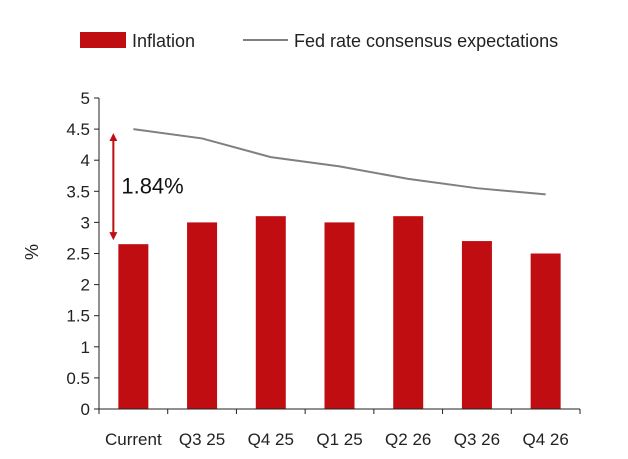  Describe the element at coordinates (85, 347) in the screenshot. I see `y-tick-label: 1` at that location.